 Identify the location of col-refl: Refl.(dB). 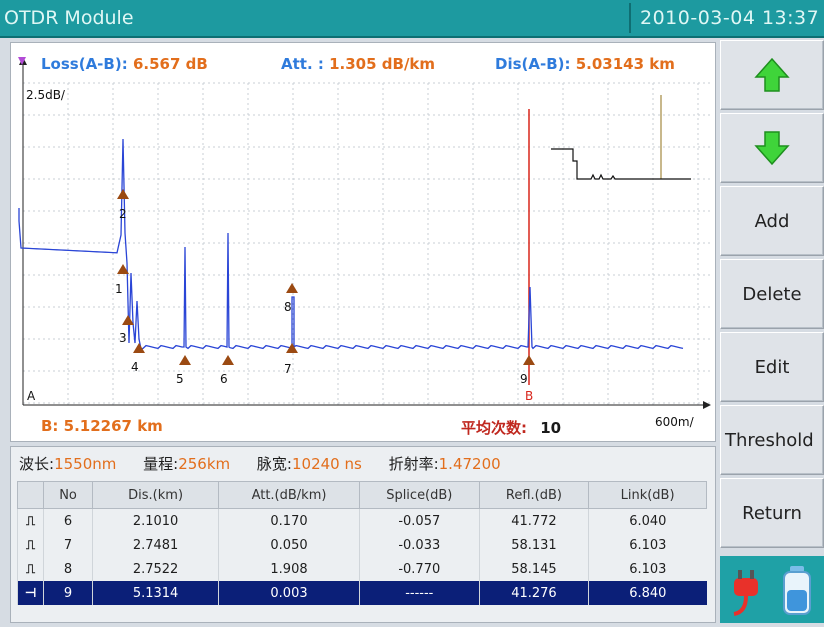
(534, 495).